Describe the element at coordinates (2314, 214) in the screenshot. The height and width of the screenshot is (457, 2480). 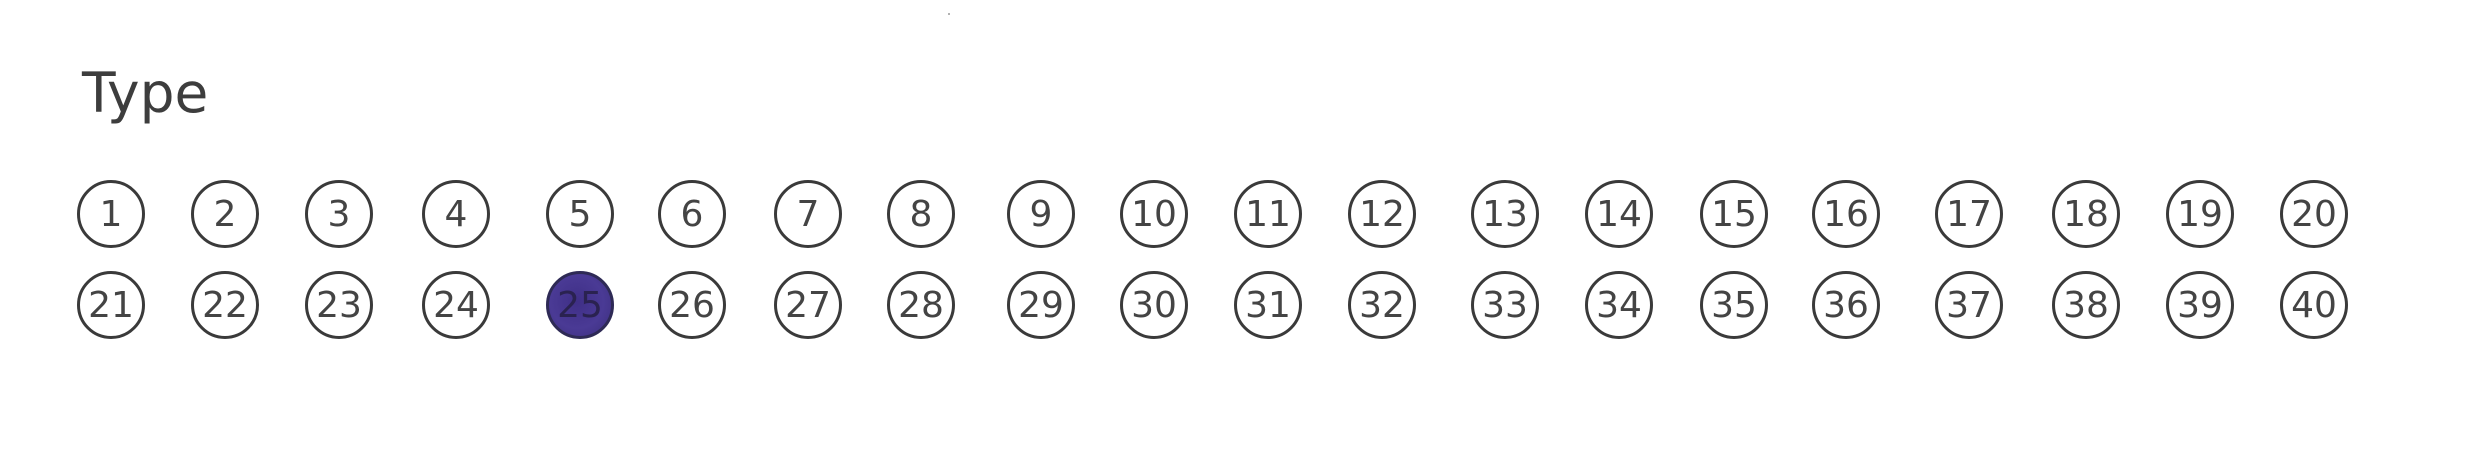
I see `type-bubble-20: 20` at that location.